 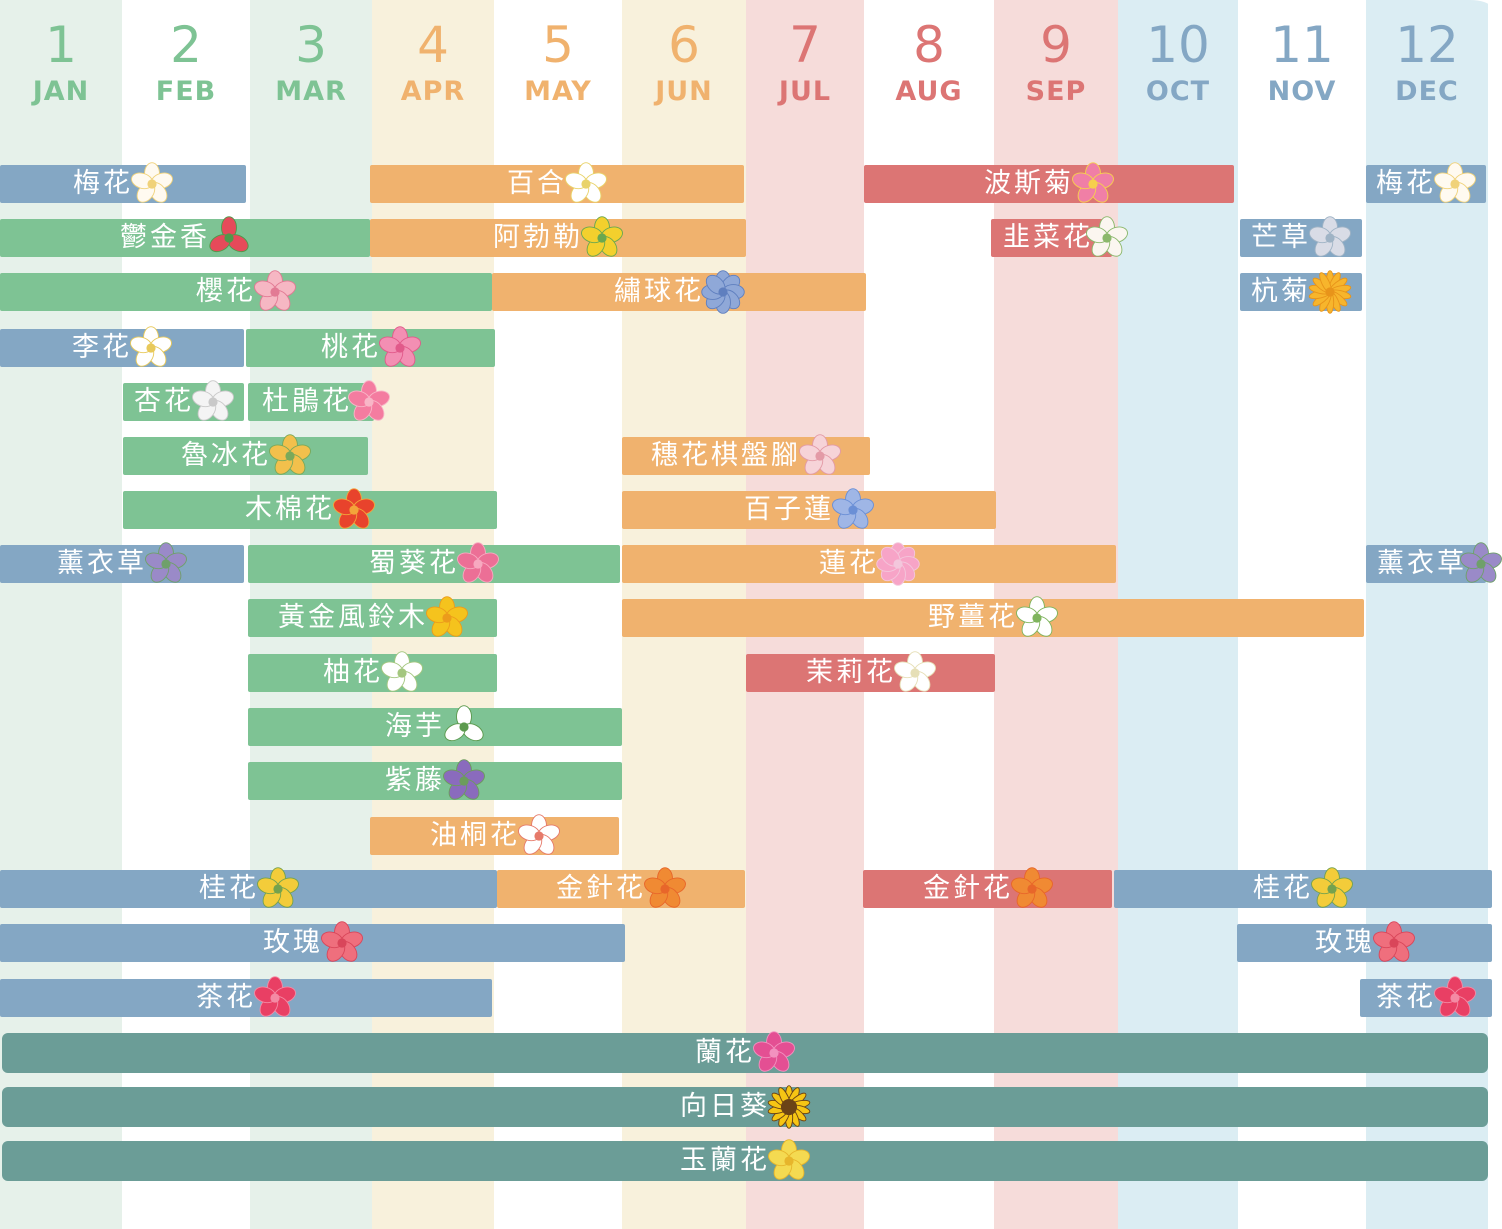 I want to click on chive-flower-icon, so click(x=1107, y=236).